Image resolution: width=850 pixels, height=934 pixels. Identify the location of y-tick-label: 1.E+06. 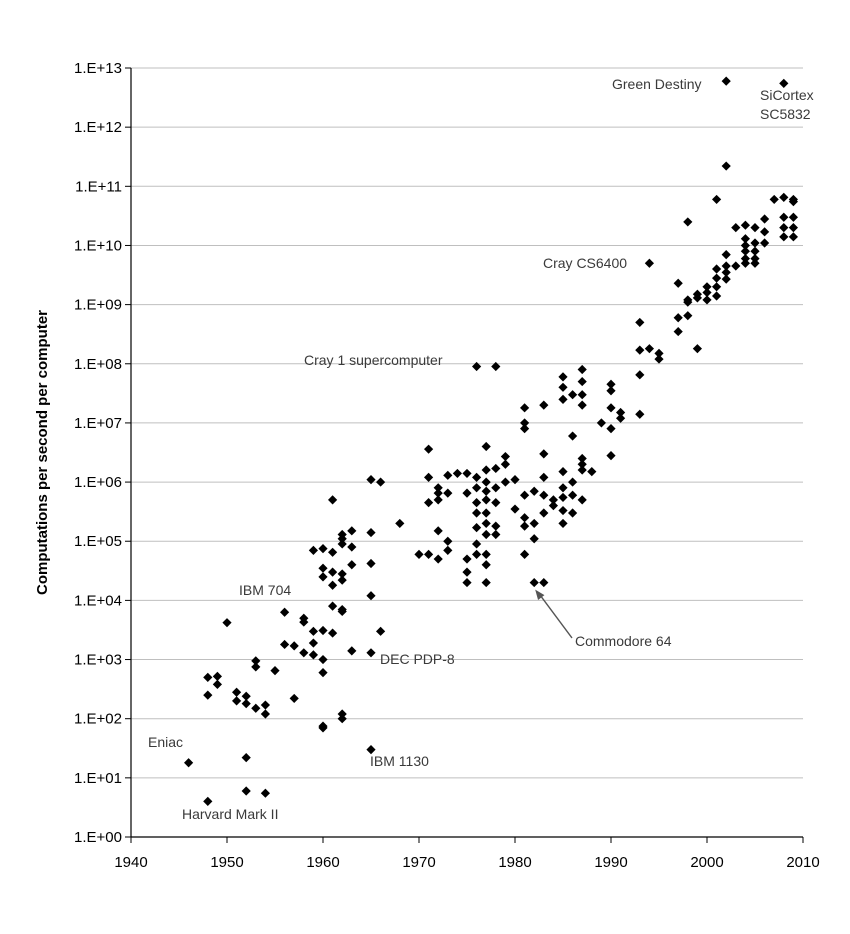
(98, 482).